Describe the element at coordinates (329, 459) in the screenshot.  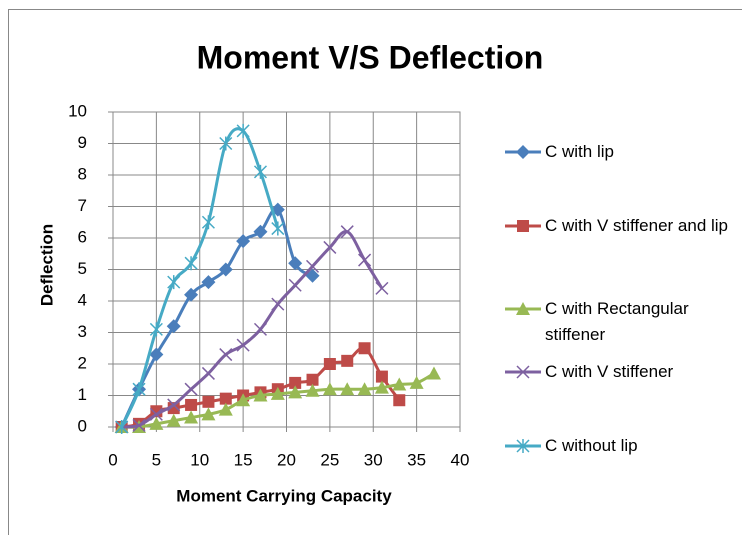
I see `x-tick-label: 25` at that location.